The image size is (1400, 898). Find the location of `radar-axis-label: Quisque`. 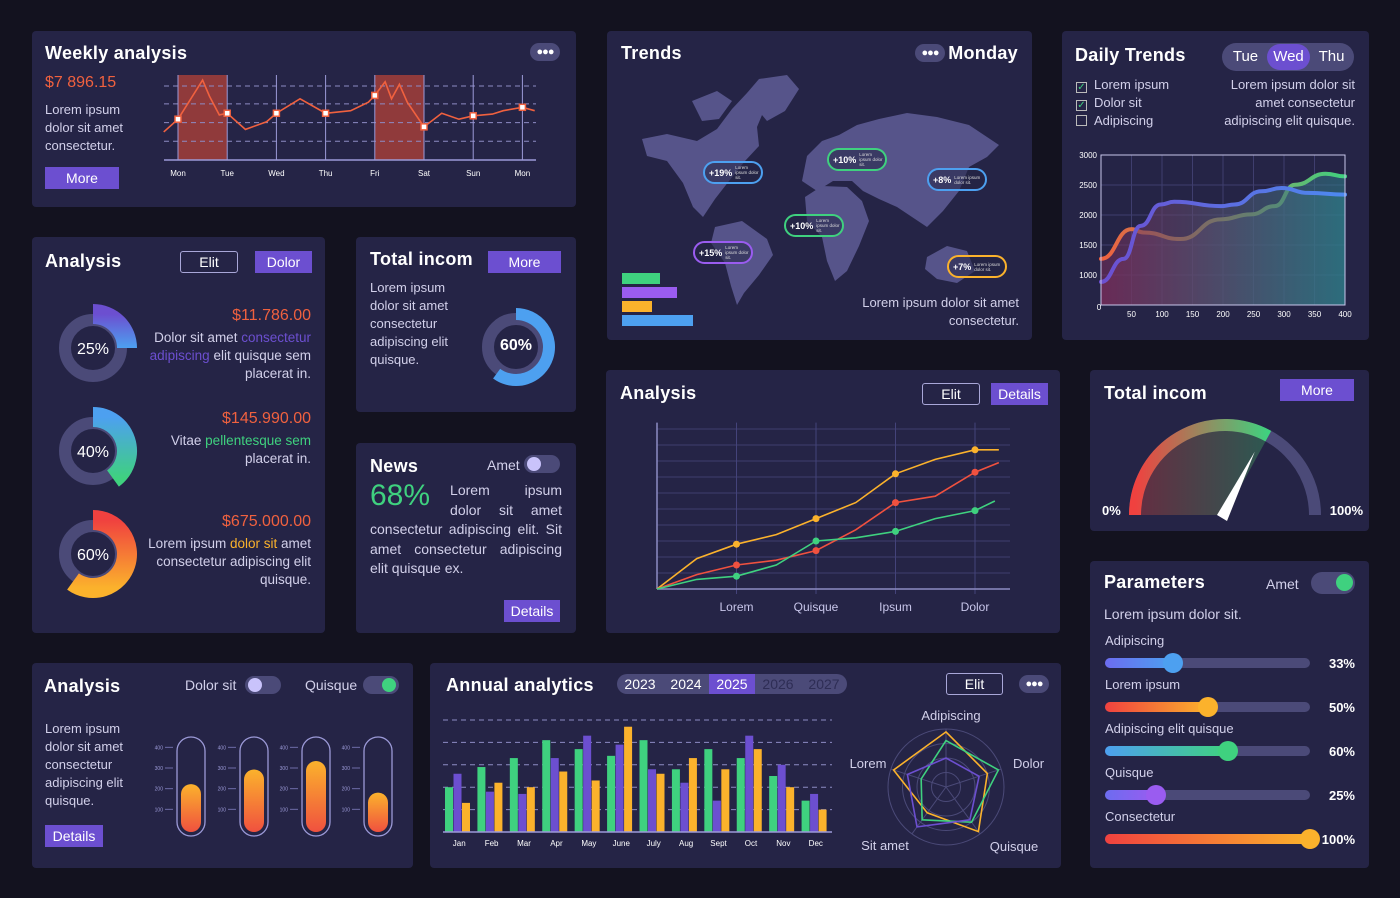

radar-axis-label: Quisque is located at coordinates (1014, 846).